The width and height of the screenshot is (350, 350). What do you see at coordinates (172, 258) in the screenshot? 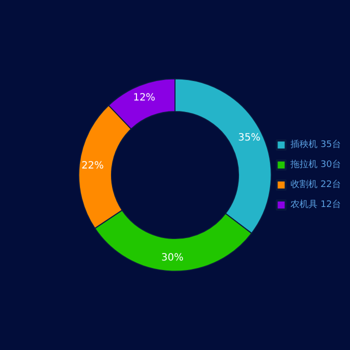
I see `data-label: 30%` at bounding box center [172, 258].